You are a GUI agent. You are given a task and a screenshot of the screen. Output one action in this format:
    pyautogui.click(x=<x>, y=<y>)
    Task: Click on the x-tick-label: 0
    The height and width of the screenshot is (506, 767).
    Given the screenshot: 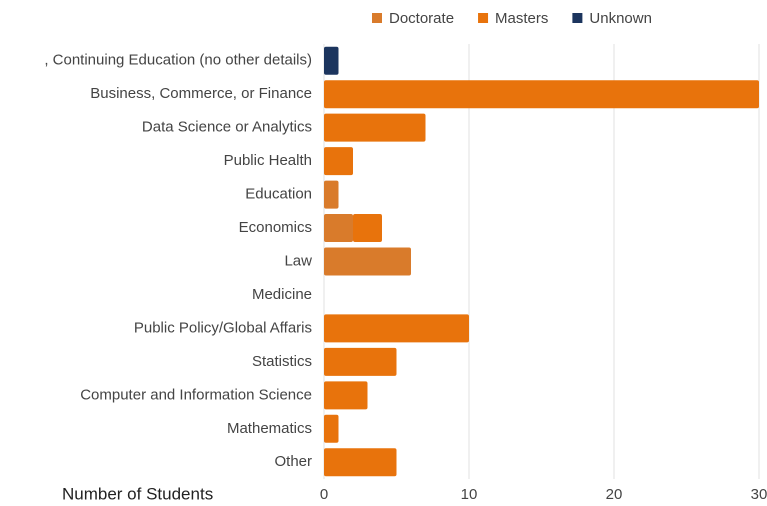 What is the action you would take?
    pyautogui.click(x=324, y=494)
    